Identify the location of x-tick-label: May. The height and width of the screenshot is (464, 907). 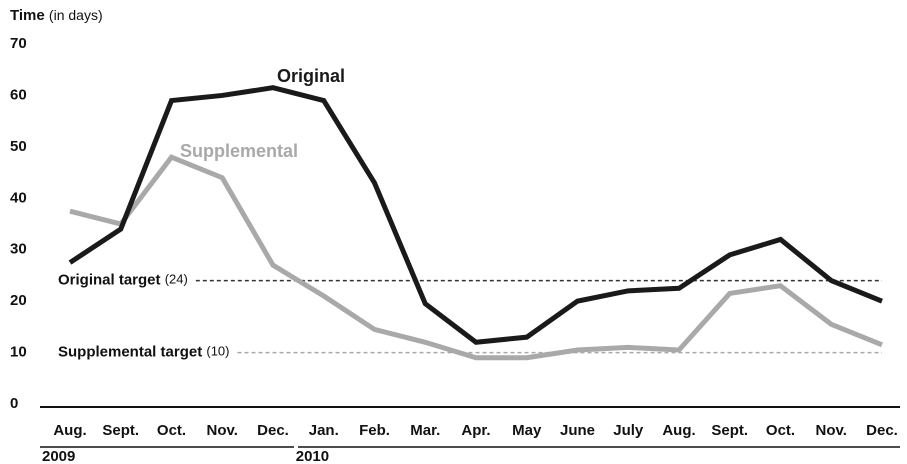
(527, 430).